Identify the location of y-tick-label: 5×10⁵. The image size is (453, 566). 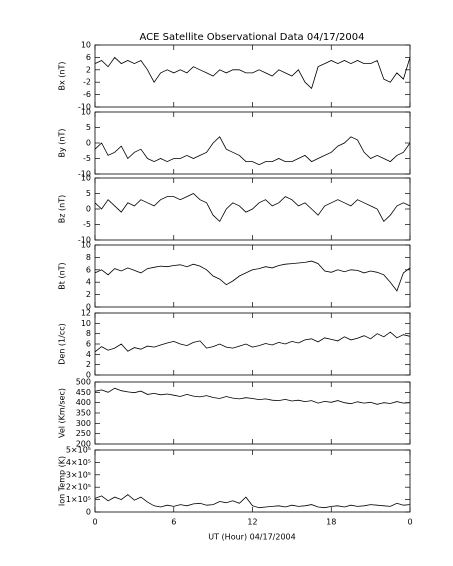
(78, 450).